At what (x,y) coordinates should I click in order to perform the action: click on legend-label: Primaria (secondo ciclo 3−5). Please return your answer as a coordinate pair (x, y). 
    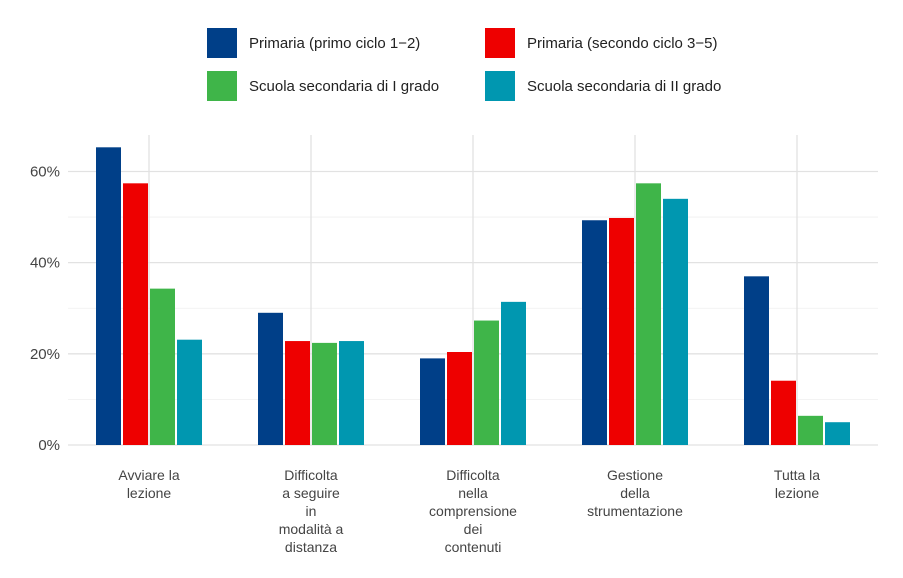
    Looking at the image, I should click on (622, 43).